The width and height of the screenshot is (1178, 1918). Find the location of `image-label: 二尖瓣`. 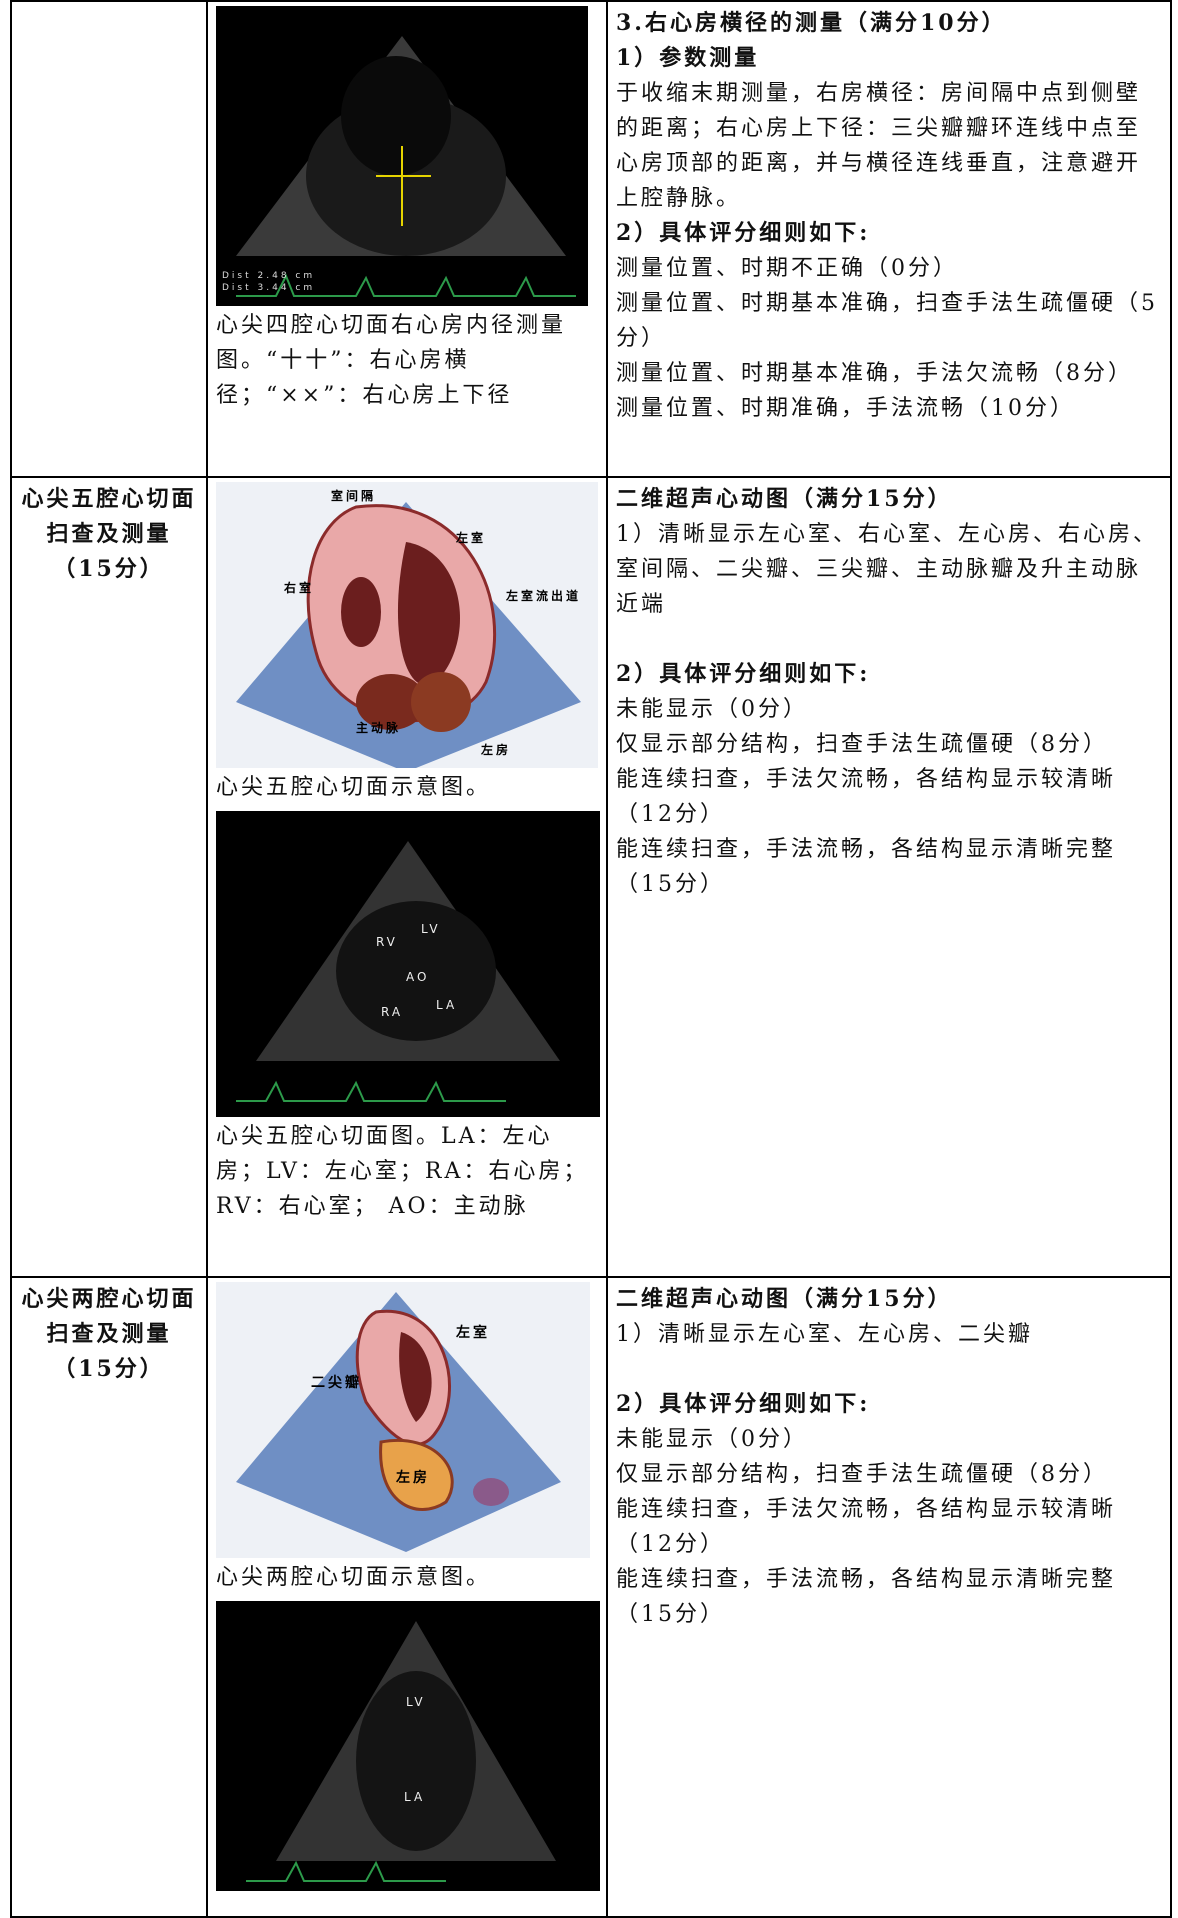

image-label: 二尖瓣 is located at coordinates (336, 1382).